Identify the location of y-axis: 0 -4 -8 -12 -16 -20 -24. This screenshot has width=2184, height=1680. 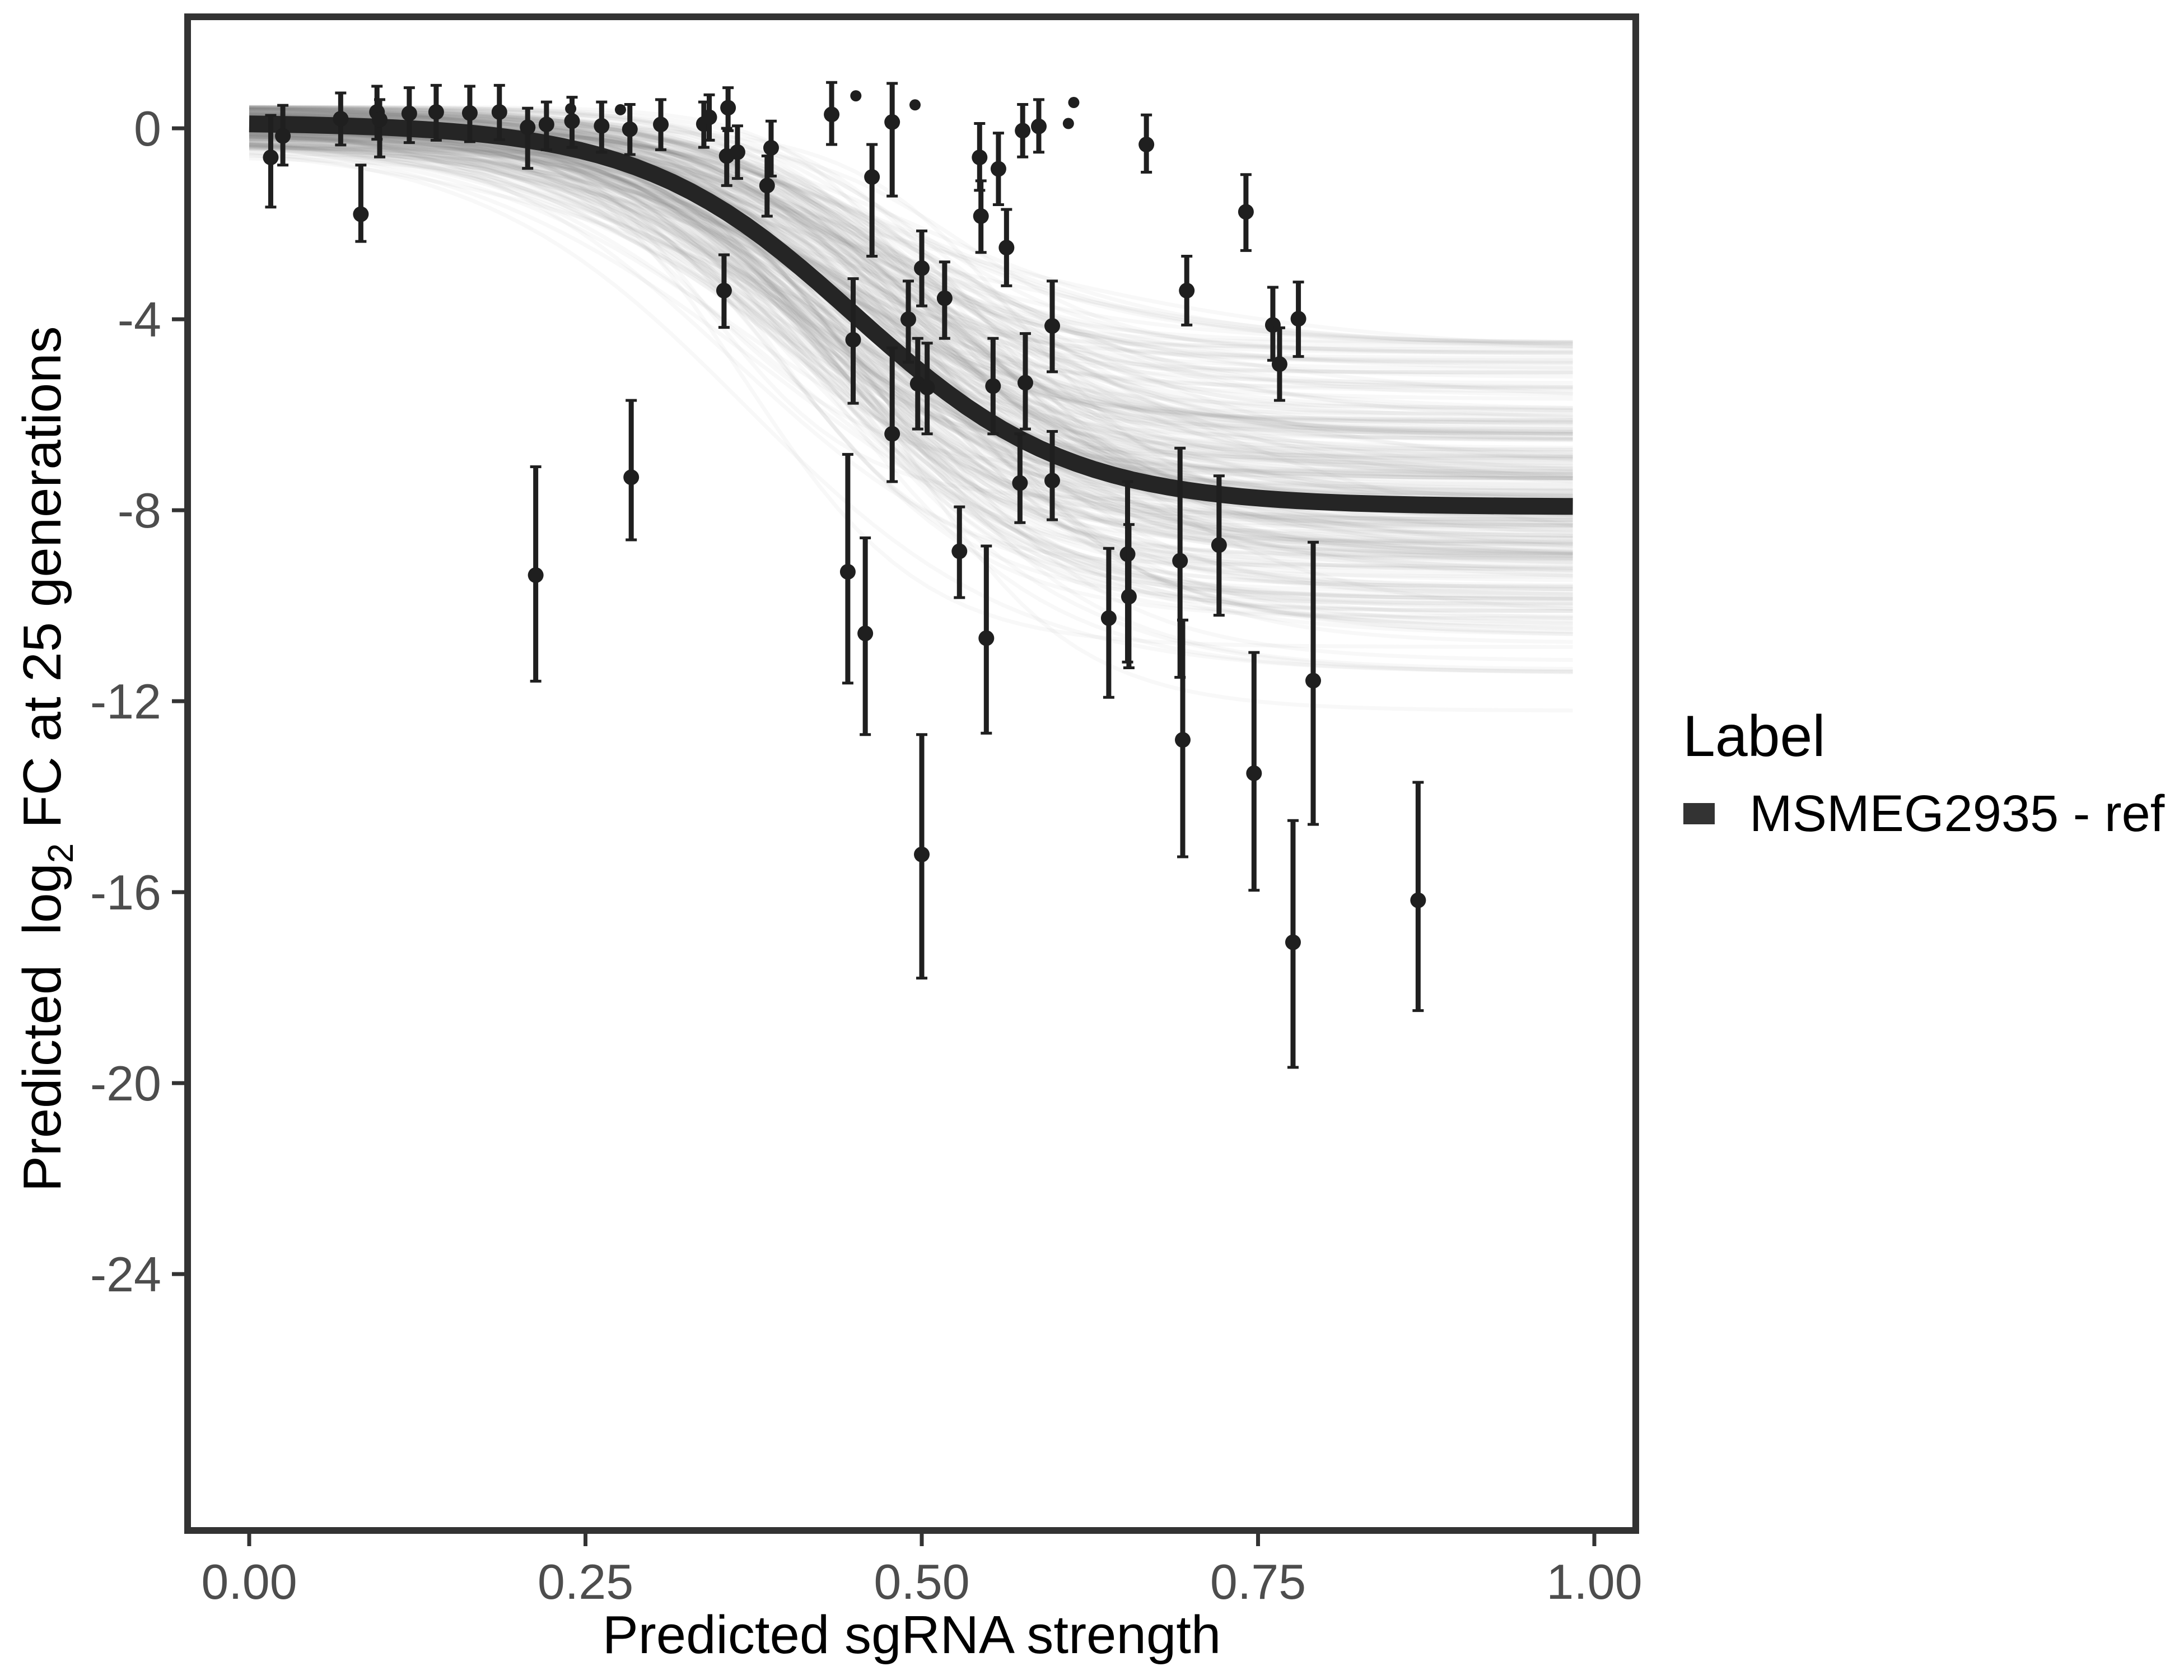
(139, 702).